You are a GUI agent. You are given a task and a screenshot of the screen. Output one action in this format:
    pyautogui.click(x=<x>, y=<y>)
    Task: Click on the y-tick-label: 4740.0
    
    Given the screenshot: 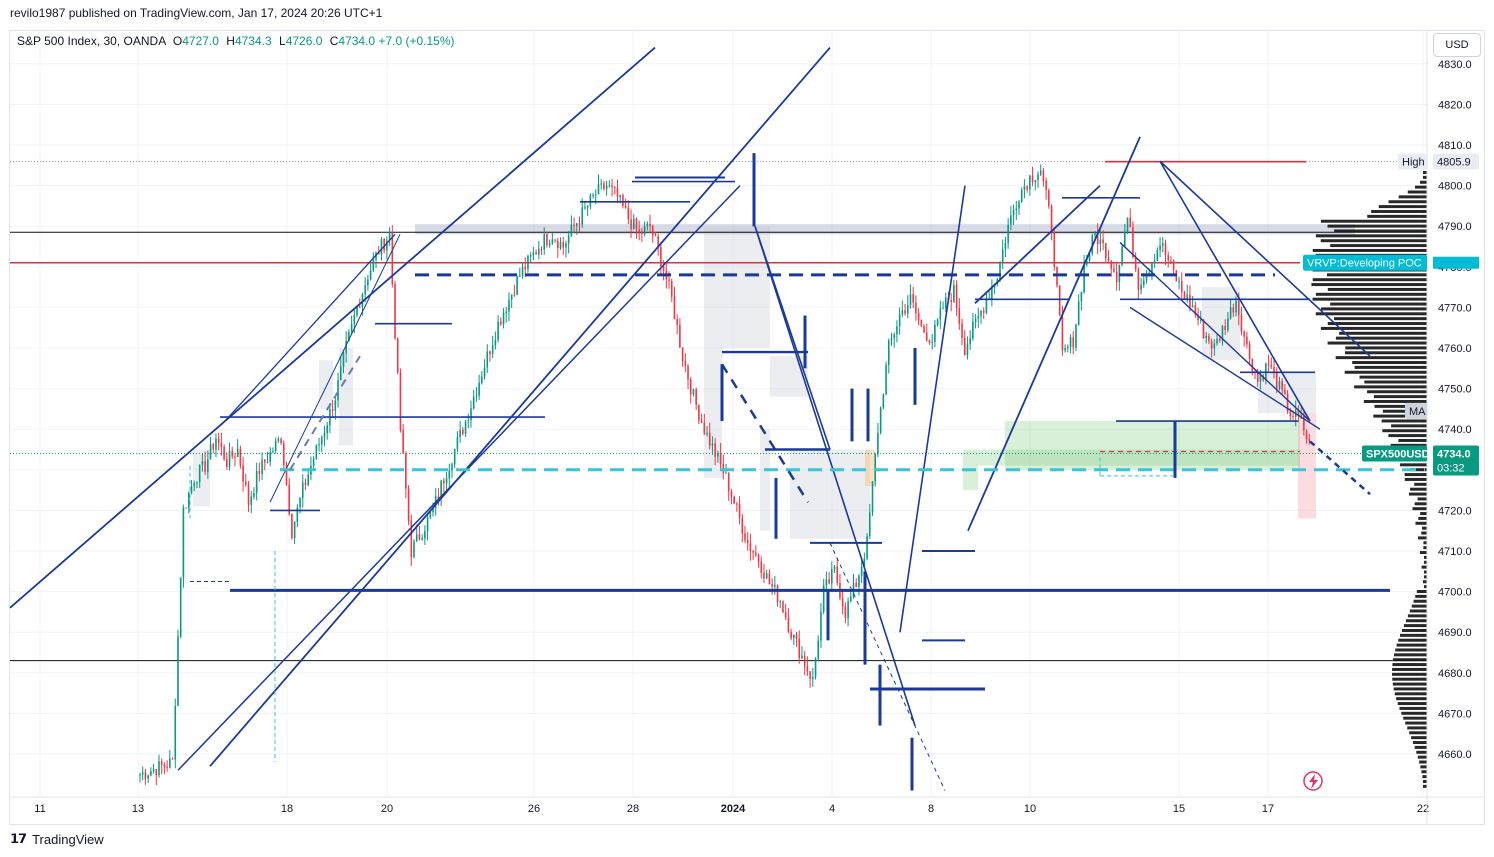 What is the action you would take?
    pyautogui.click(x=1455, y=430)
    